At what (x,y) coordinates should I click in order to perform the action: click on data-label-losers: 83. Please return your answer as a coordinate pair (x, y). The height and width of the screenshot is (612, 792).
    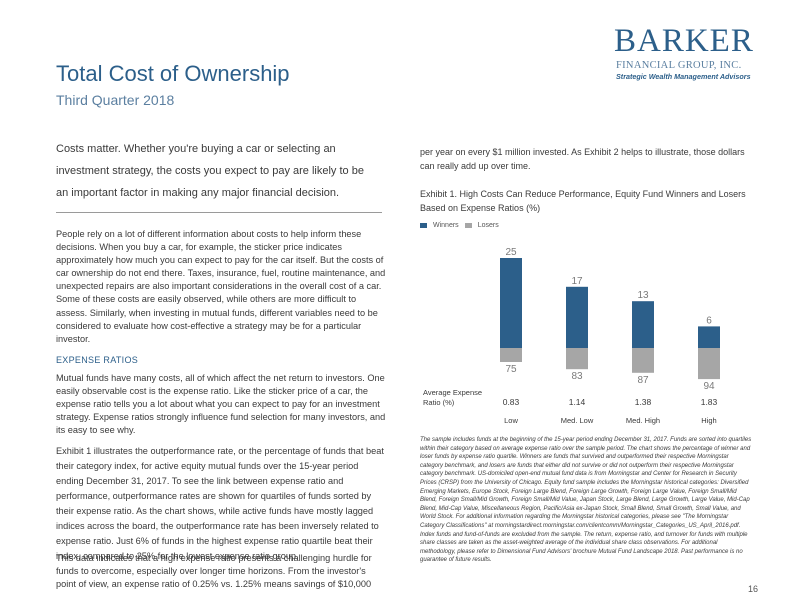
    Looking at the image, I should click on (577, 376).